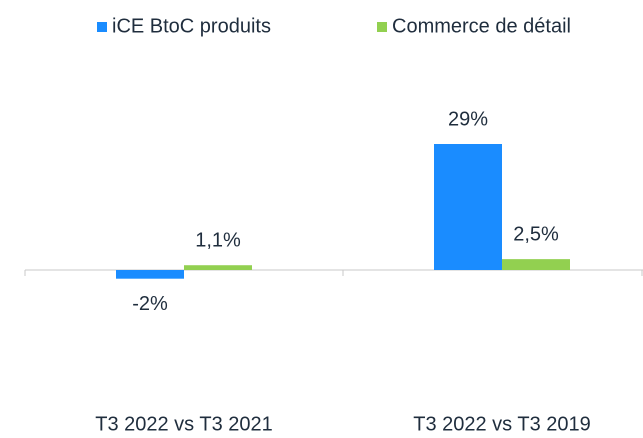  Describe the element at coordinates (184, 424) in the screenshot. I see `x-tick-label: T3 2022 vs T3 2021` at that location.